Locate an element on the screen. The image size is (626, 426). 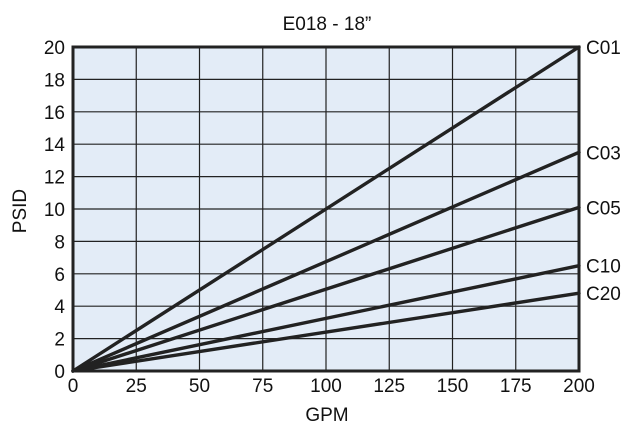
y-tick-label: 0 is located at coordinates (59, 372).